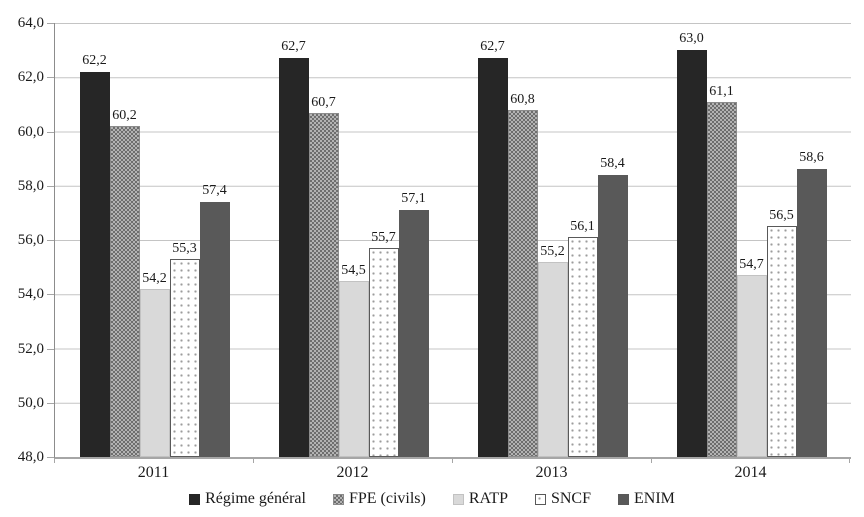 The image size is (864, 517). Describe the element at coordinates (691, 244) in the screenshot. I see `bar-r-gime-g-n-ral-2014: 63,0` at that location.